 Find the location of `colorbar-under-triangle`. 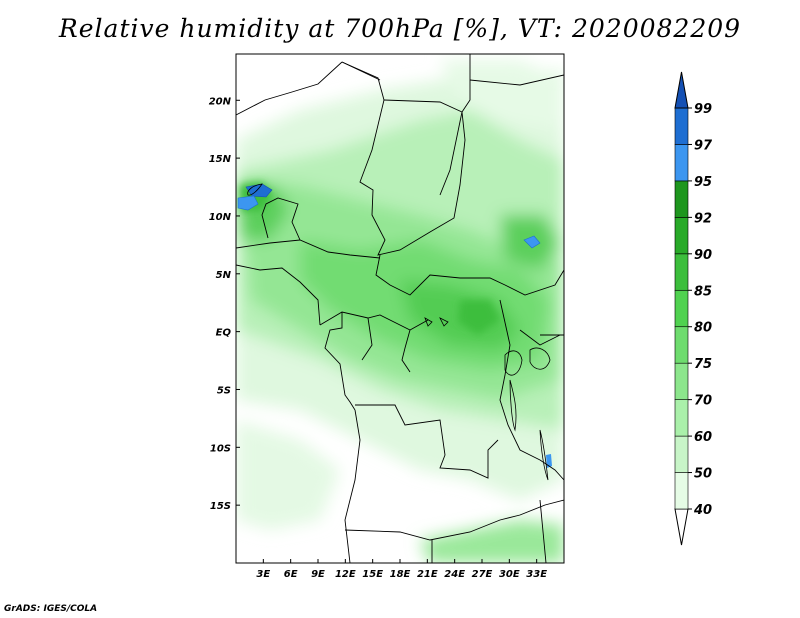

colorbar-under-triangle is located at coordinates (681, 527).